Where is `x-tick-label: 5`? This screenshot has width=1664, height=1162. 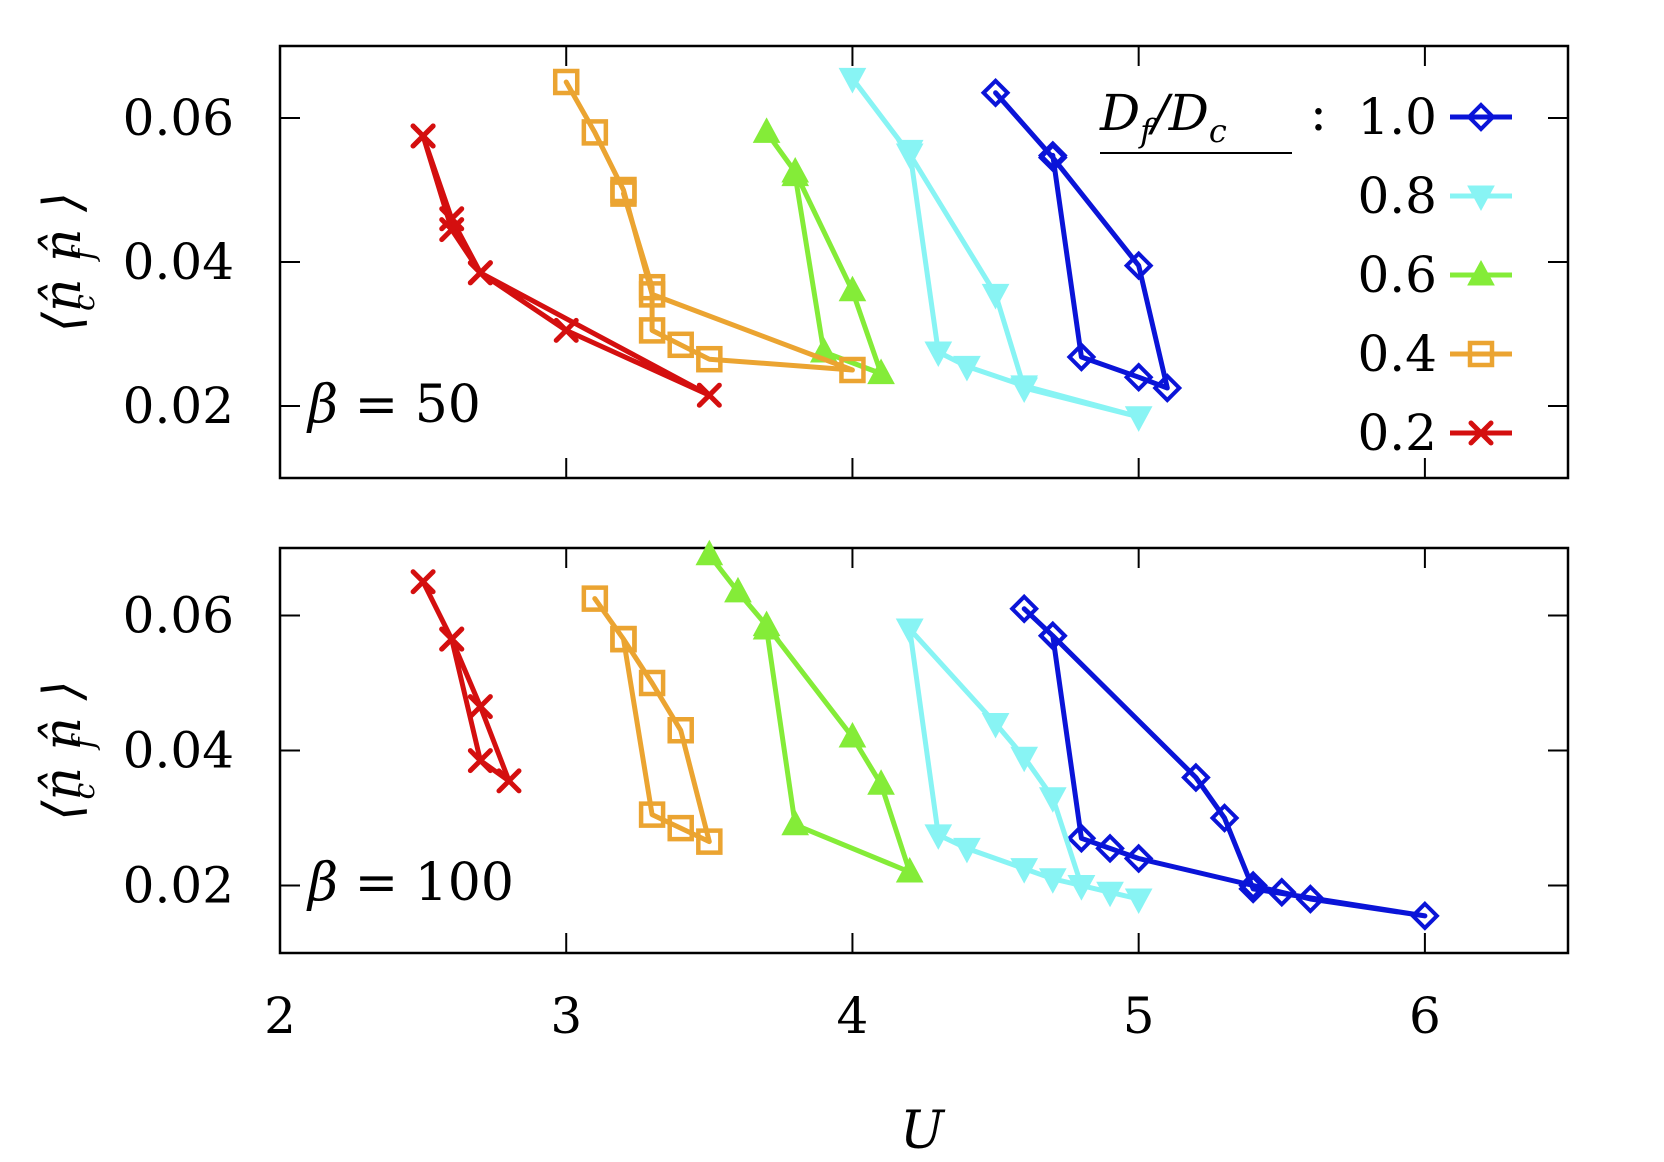
x-tick-label: 5 is located at coordinates (1139, 1016).